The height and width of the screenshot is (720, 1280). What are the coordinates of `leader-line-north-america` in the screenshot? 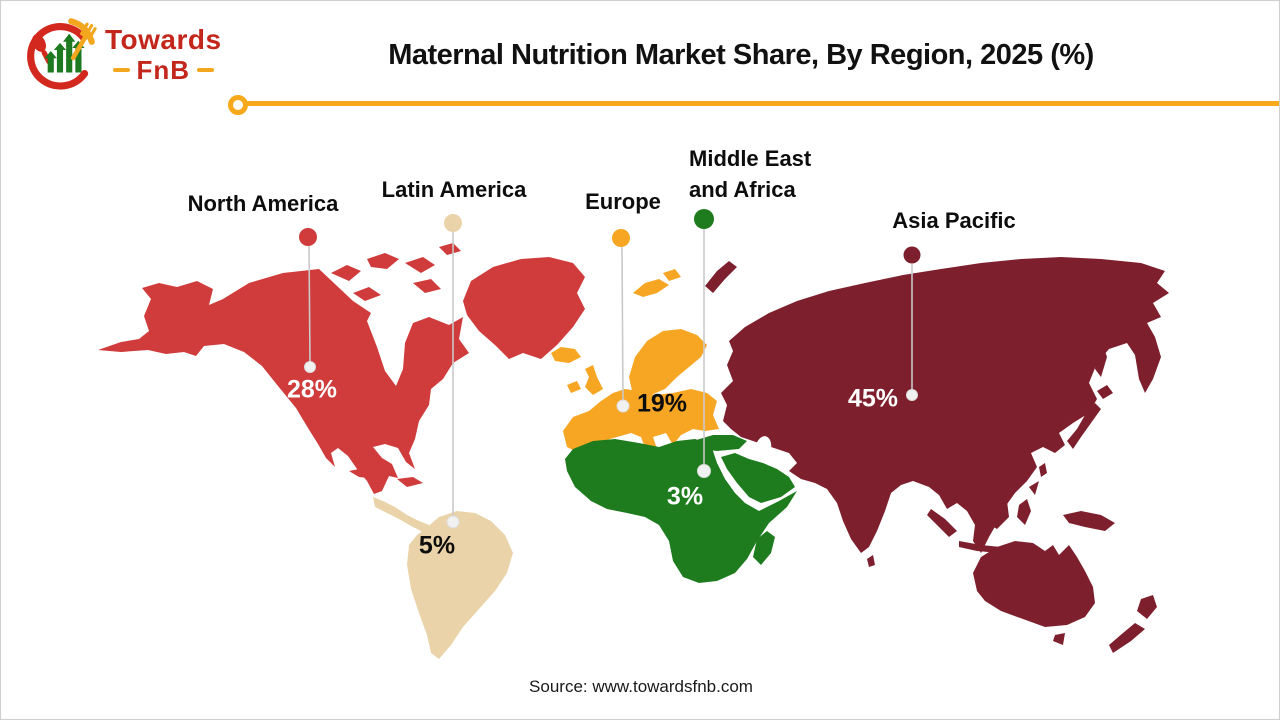 It's located at (309, 304).